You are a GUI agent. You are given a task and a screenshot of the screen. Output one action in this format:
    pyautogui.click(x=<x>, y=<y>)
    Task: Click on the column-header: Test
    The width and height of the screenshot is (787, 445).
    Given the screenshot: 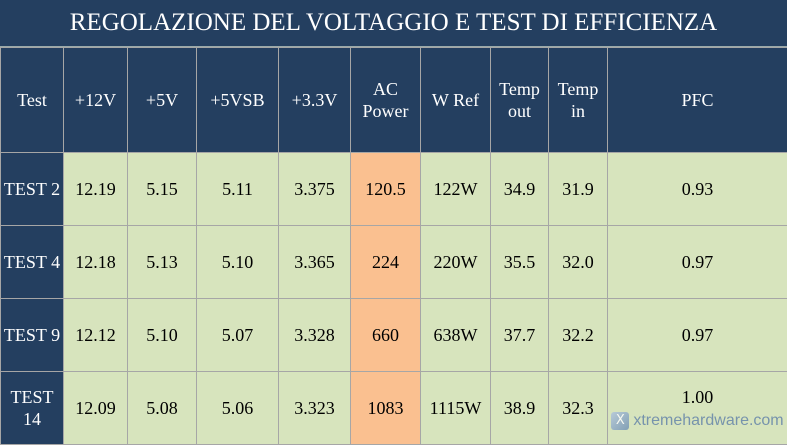 What is the action you would take?
    pyautogui.click(x=32, y=100)
    